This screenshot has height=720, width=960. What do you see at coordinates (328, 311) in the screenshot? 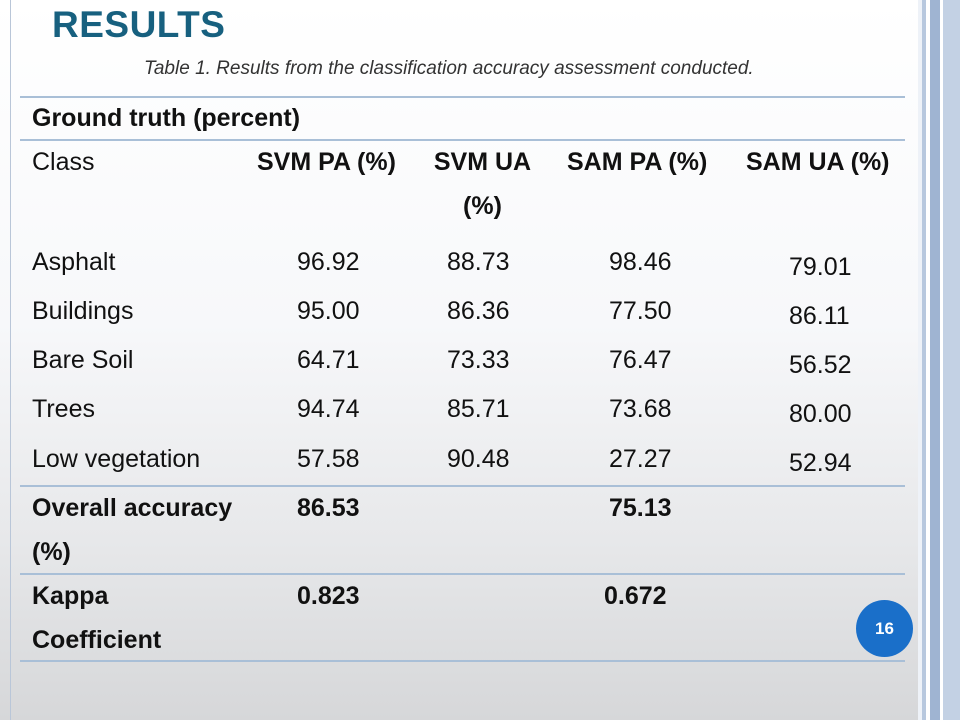
I see `row-svm-pa: 95.00` at bounding box center [328, 311].